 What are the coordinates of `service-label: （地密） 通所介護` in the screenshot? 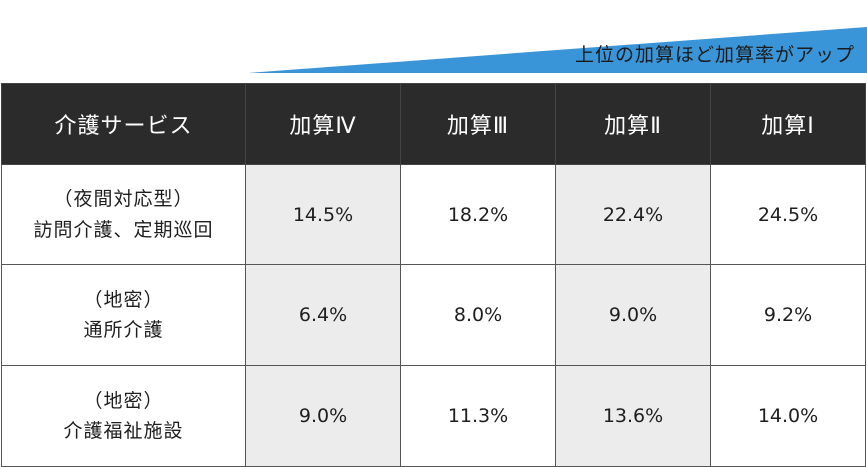 It's located at (123, 315).